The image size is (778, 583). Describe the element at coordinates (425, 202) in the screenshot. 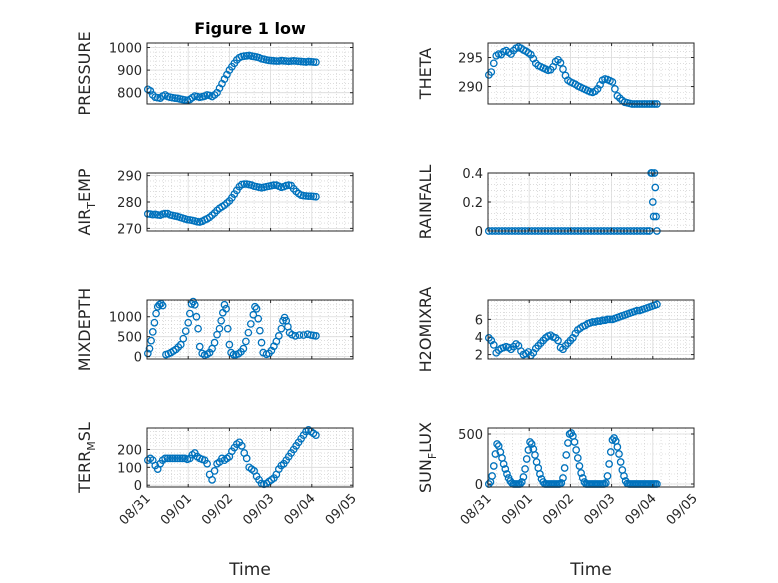

I see `y-axis-label: RAINFALL` at that location.